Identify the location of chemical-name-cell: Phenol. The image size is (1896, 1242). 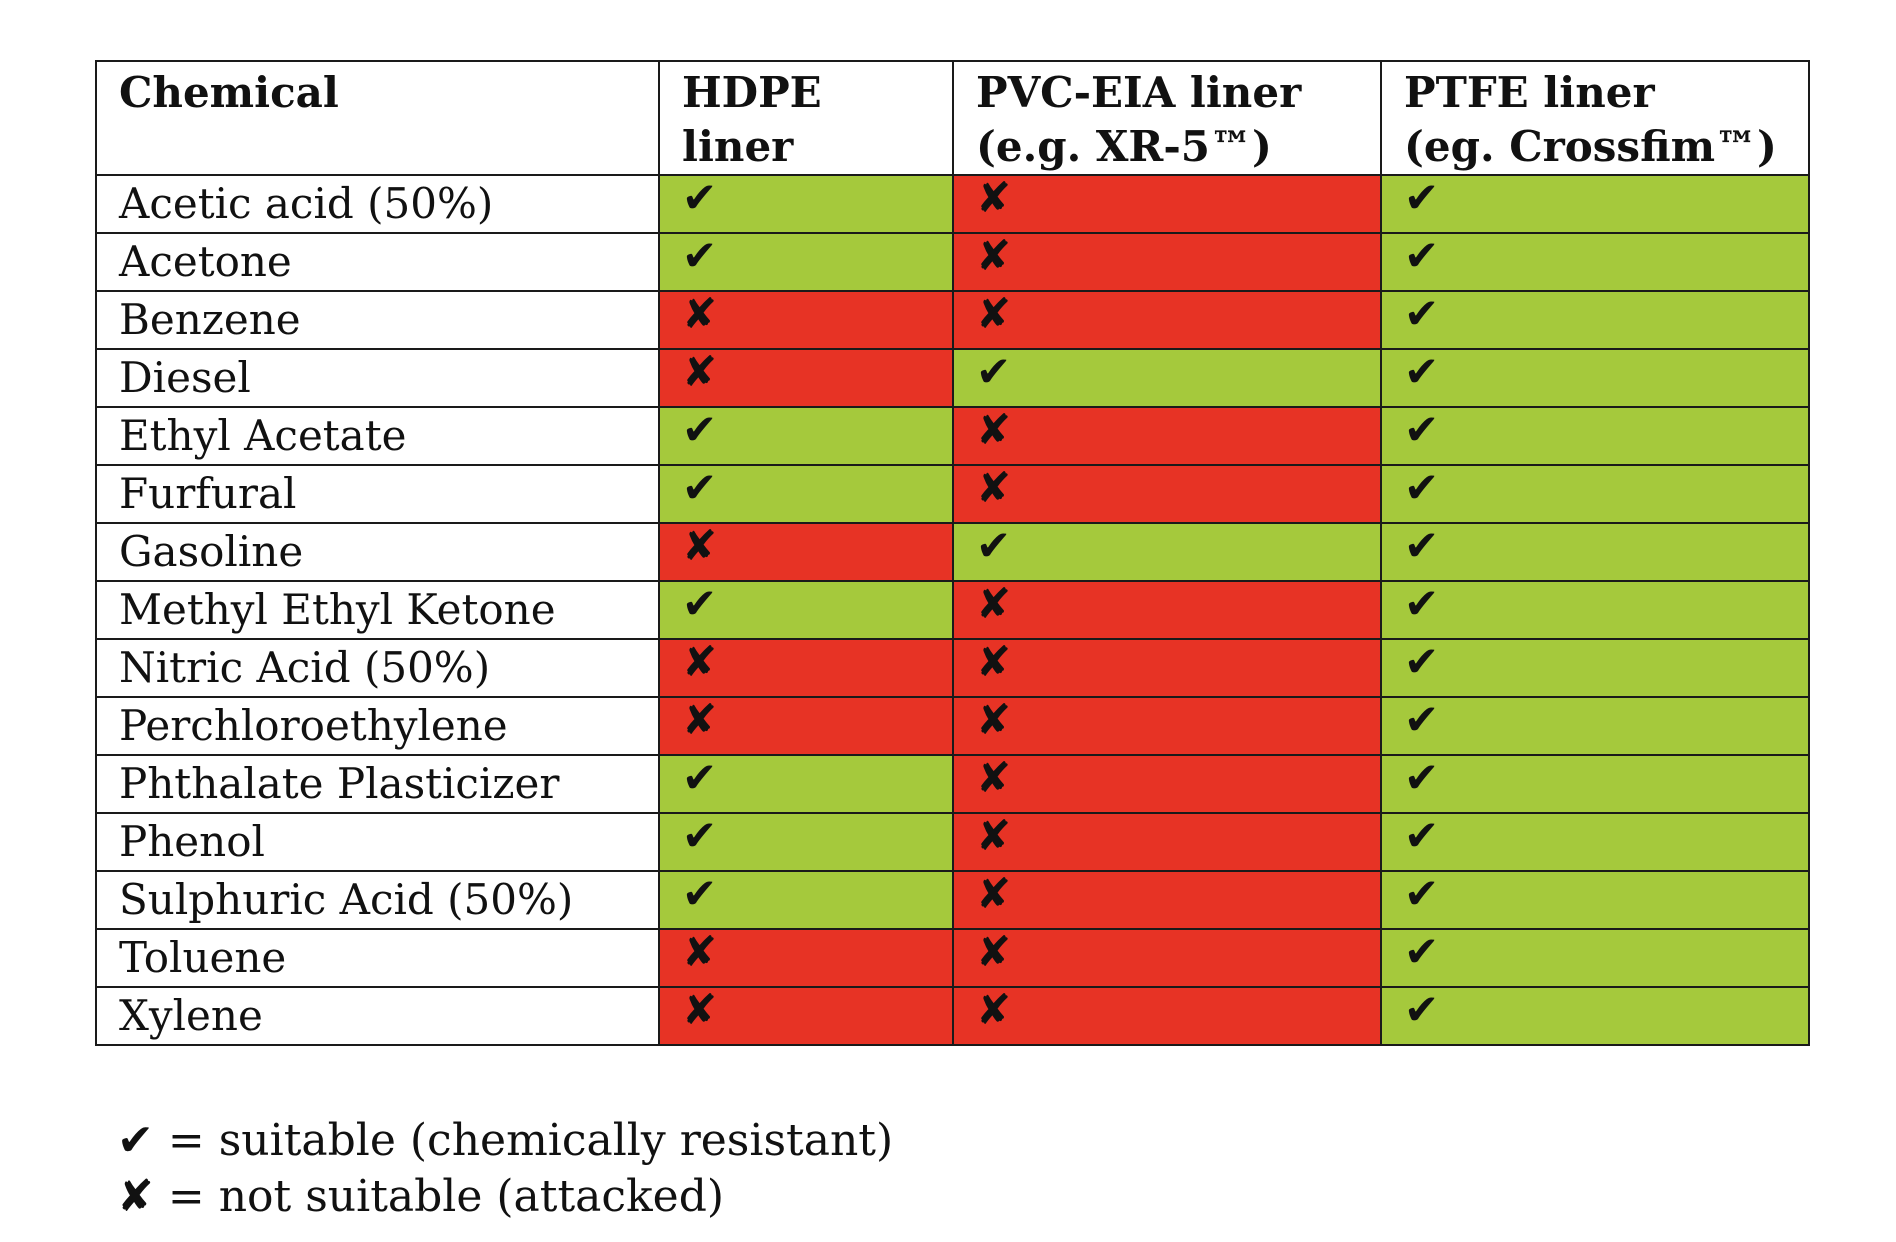
(377, 842).